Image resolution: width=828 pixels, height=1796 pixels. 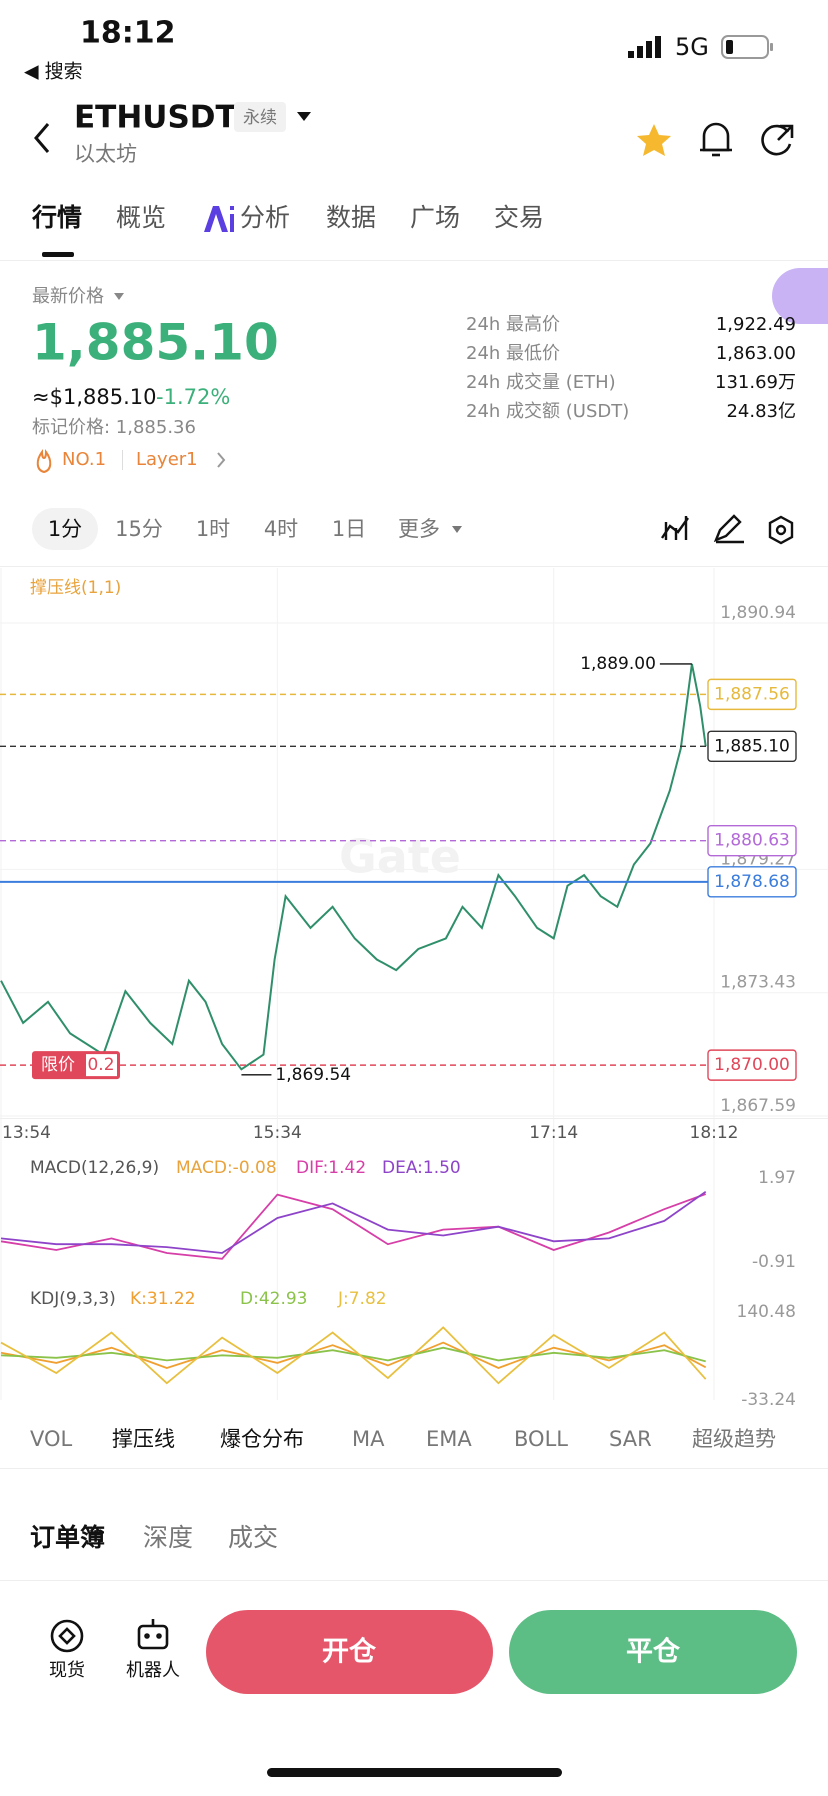 I want to click on stat-label: 24h 最低价, so click(x=513, y=353).